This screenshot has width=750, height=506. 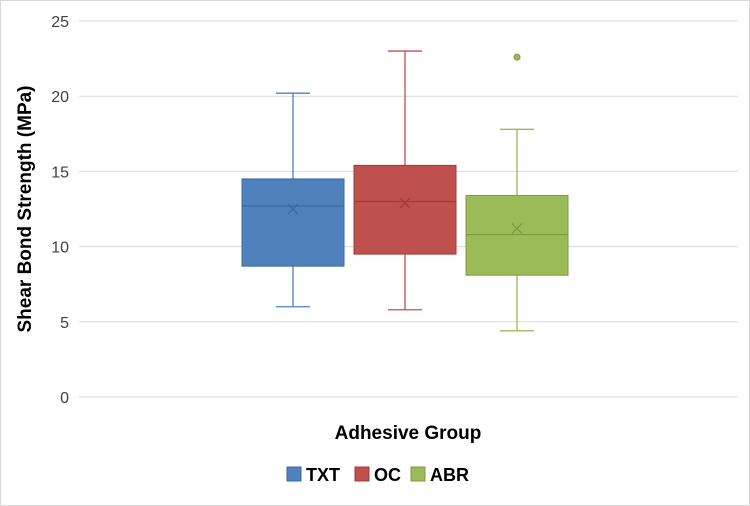 What do you see at coordinates (408, 433) in the screenshot?
I see `x-axis-title: Adhesive Group` at bounding box center [408, 433].